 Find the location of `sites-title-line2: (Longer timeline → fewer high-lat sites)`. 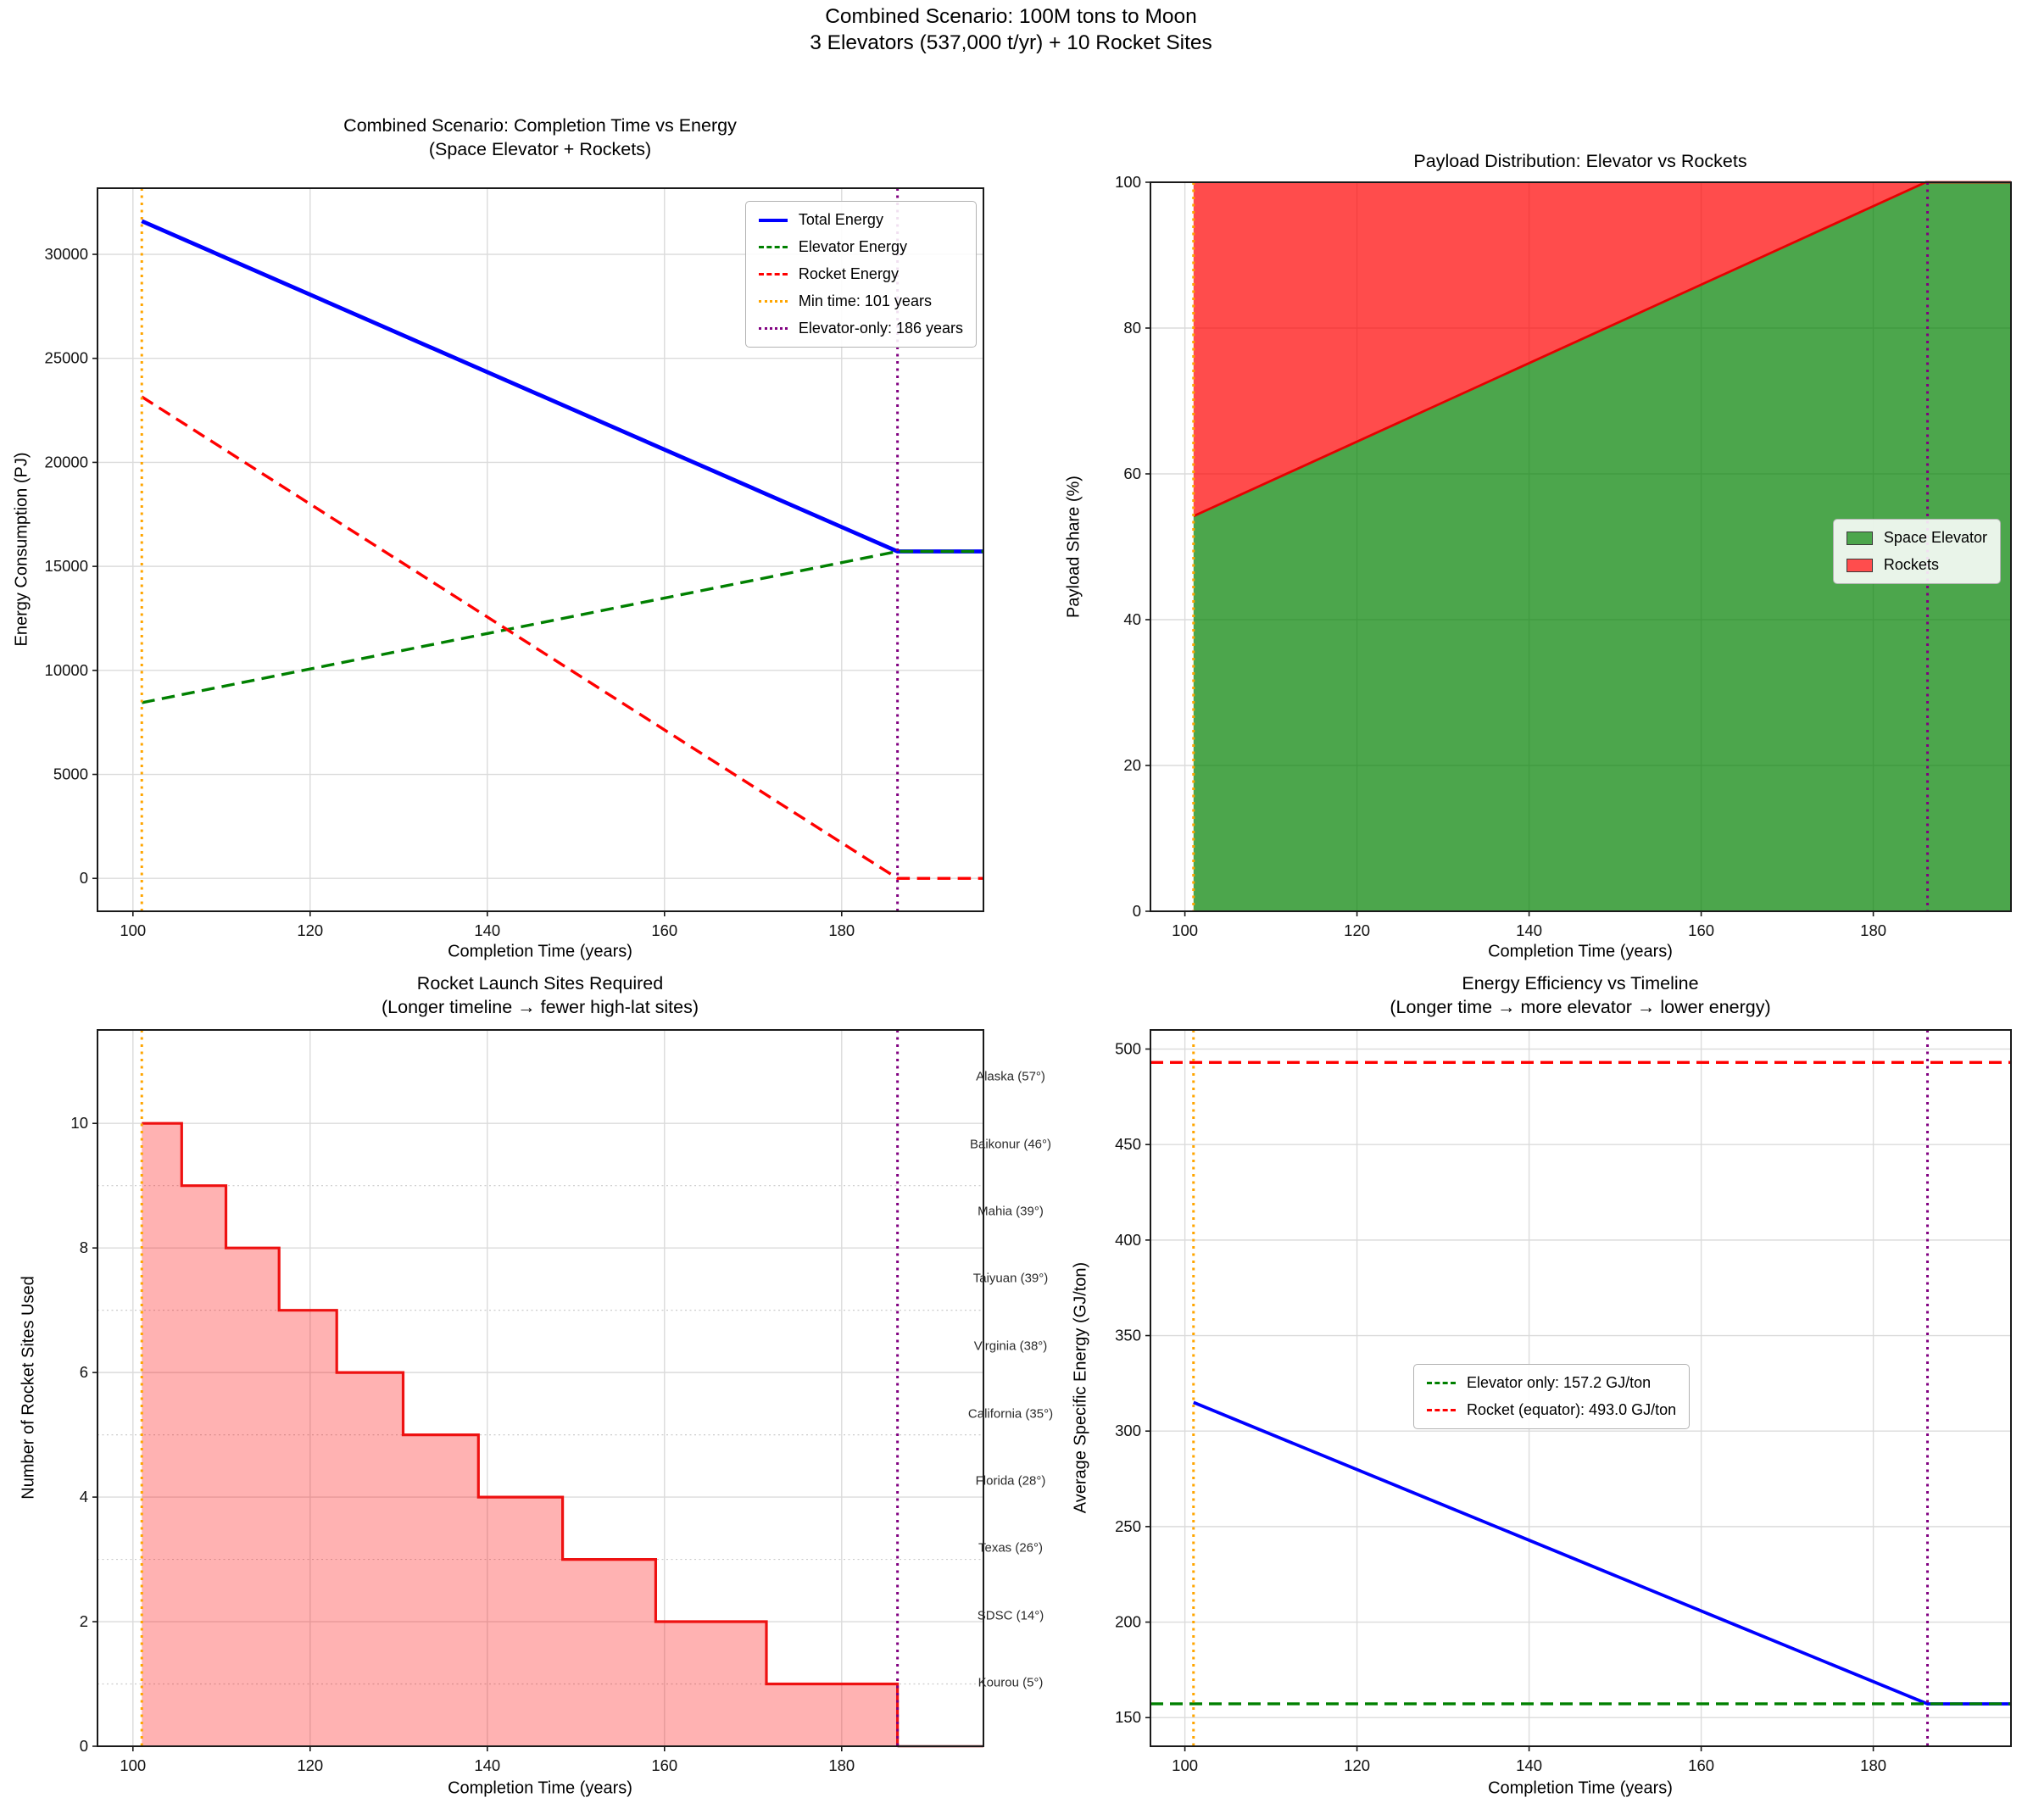

sites-title-line2: (Longer timeline → fewer high-lat sites) is located at coordinates (540, 1007).